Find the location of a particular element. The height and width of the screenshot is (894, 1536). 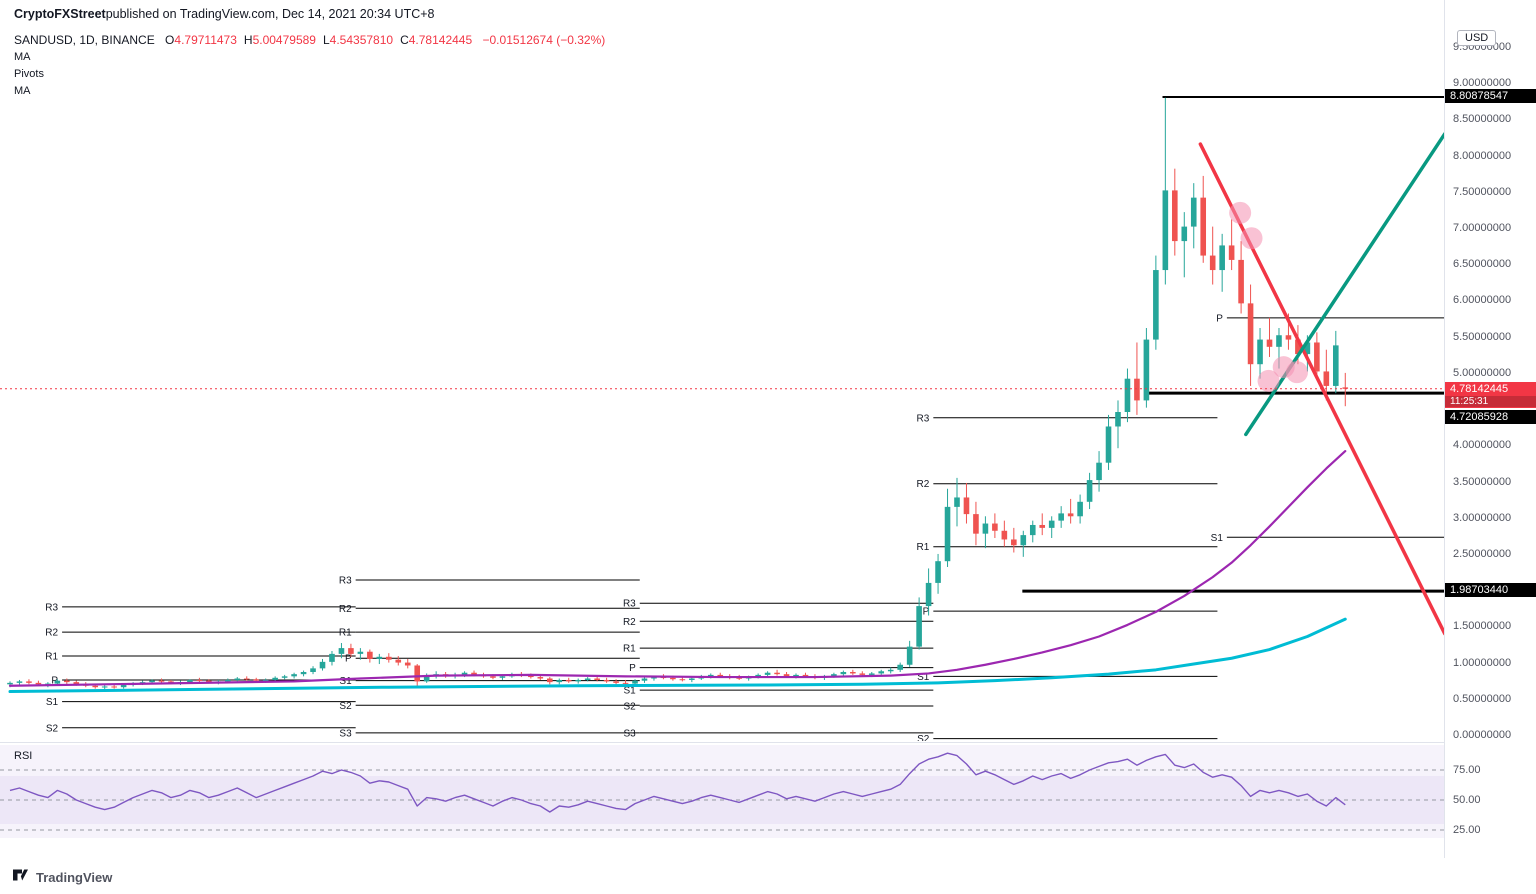

indicator-ma-2: MA is located at coordinates (22, 91).